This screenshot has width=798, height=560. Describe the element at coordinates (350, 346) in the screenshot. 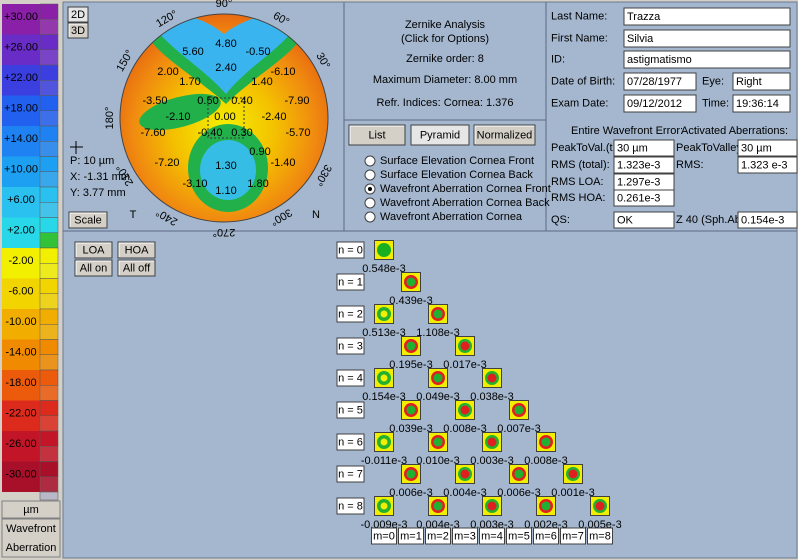

I see `order-label: n = 3` at that location.